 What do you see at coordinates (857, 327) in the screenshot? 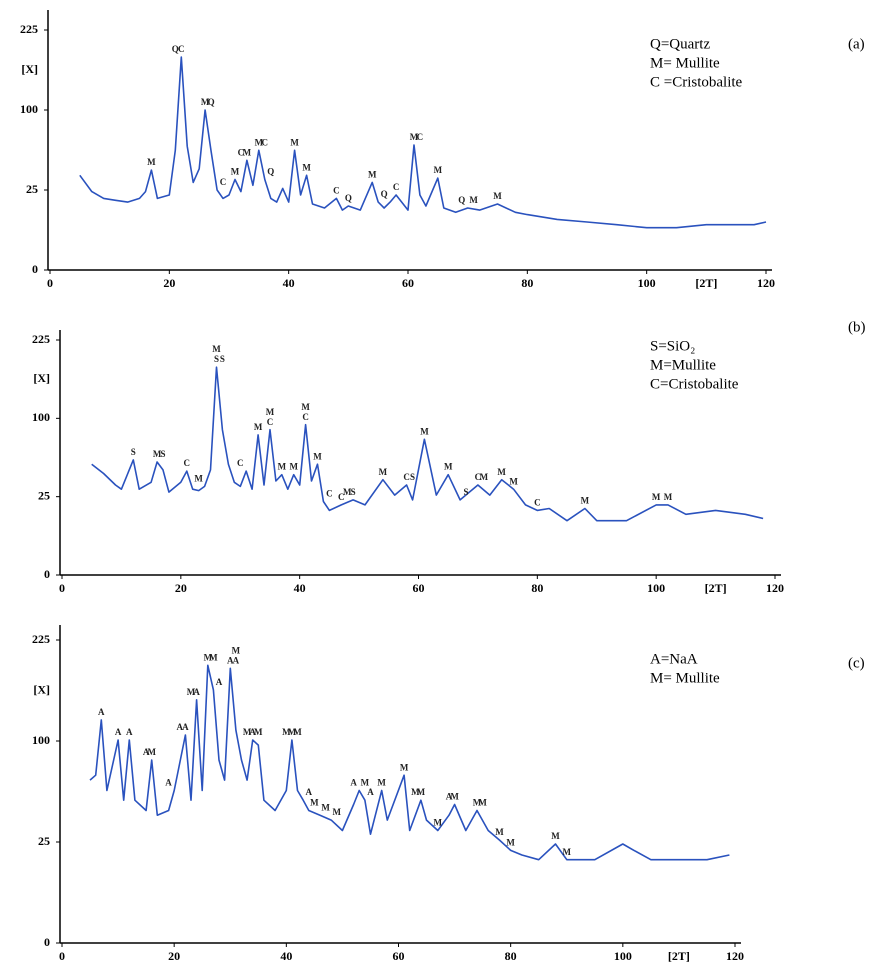
I see `panel-label: (b)` at bounding box center [857, 327].